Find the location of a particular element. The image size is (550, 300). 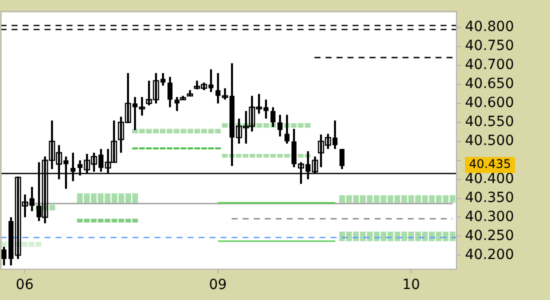

y-tick-label: 40.600 is located at coordinates (489, 103).